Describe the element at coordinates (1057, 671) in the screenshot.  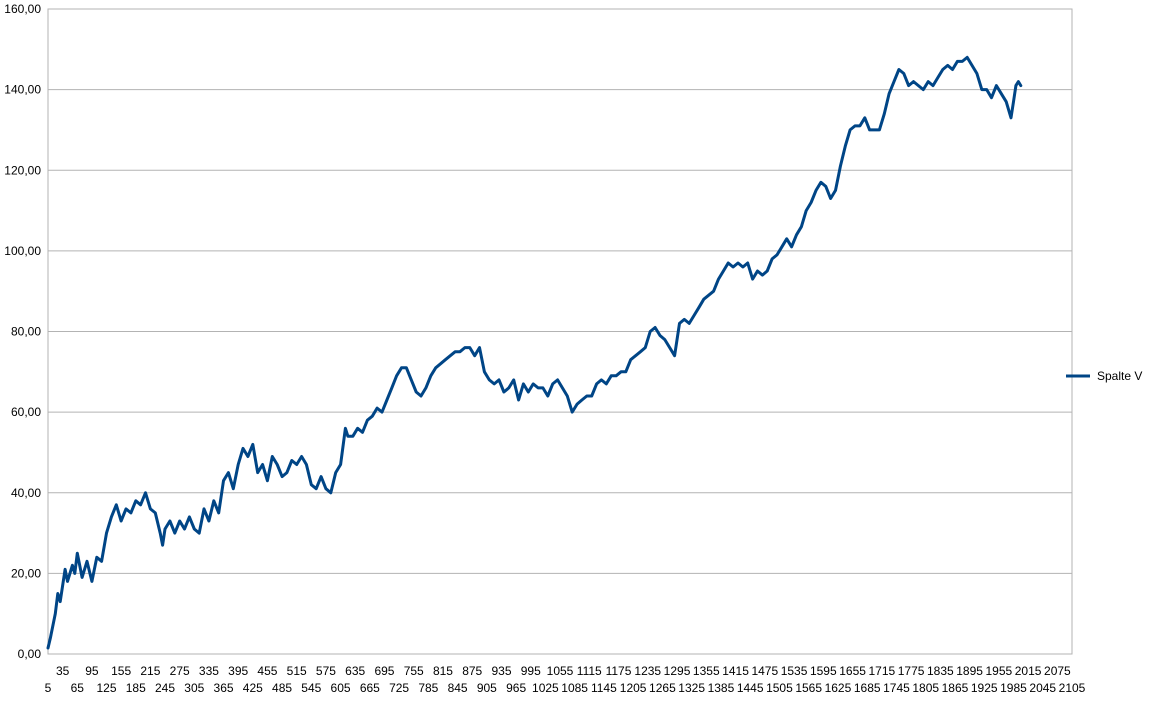
I see `x-tick-label-top: 2075` at that location.